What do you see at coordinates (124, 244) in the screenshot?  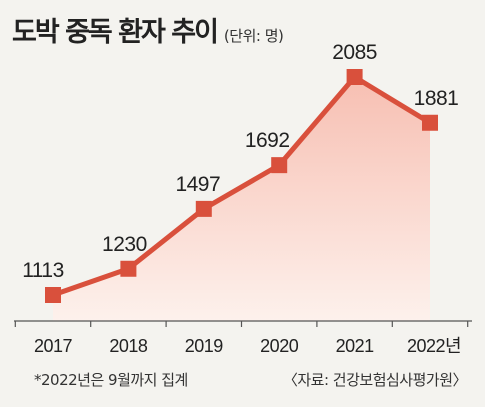 I see `data-label: 1230` at bounding box center [124, 244].